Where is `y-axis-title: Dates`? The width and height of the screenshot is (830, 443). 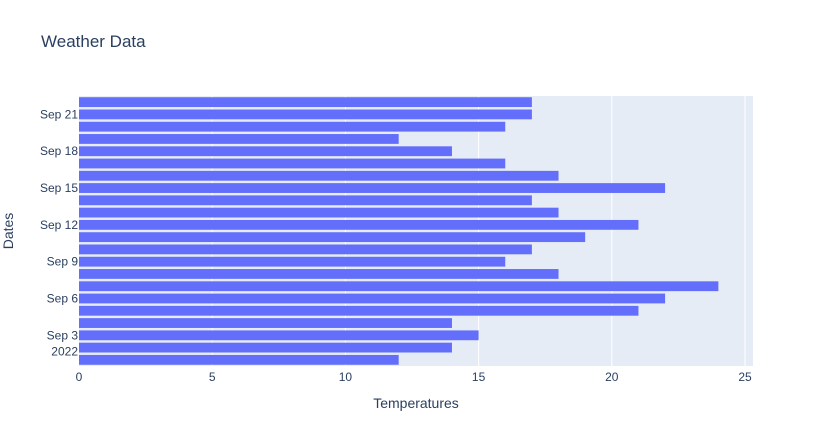 y-axis-title: Dates is located at coordinates (8, 231).